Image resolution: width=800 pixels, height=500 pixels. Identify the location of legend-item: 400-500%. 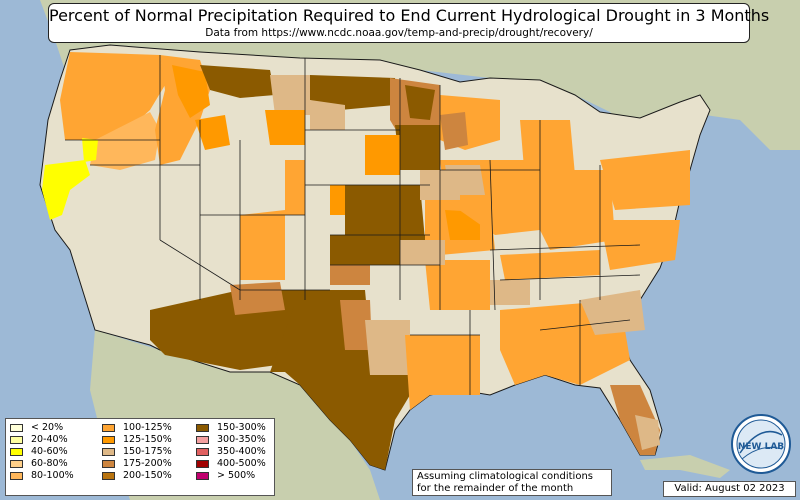
(231, 464).